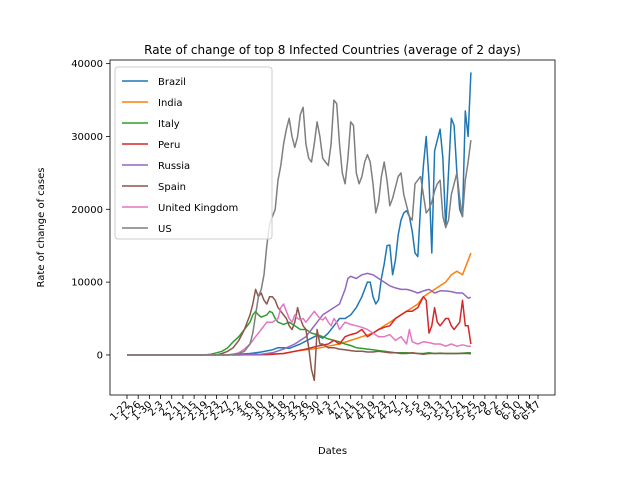 The width and height of the screenshot is (640, 480). Describe the element at coordinates (100, 355) in the screenshot. I see `y-tick-label: 0` at that location.